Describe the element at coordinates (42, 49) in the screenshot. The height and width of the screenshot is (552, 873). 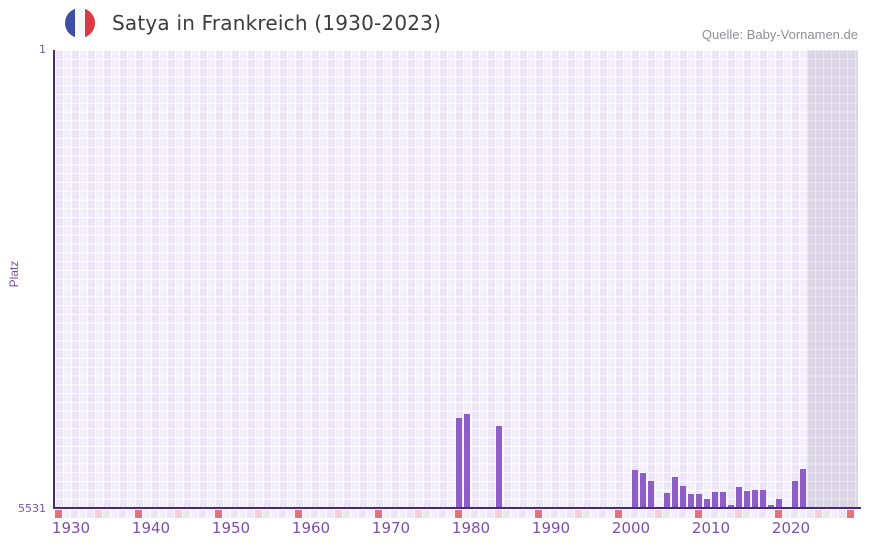
I see `y-tick-max: 1` at that location.